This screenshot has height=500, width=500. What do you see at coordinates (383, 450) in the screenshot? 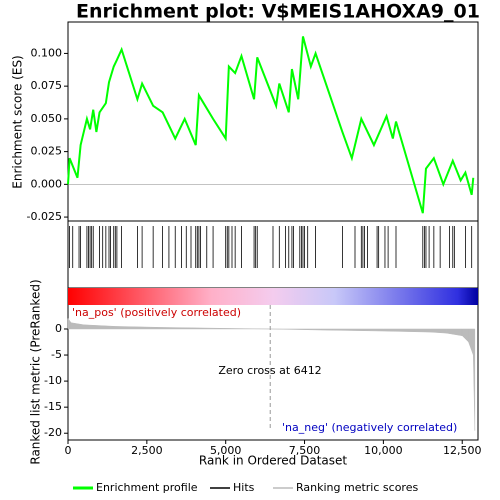
I see `x-tick-label: 10,000` at bounding box center [383, 450].